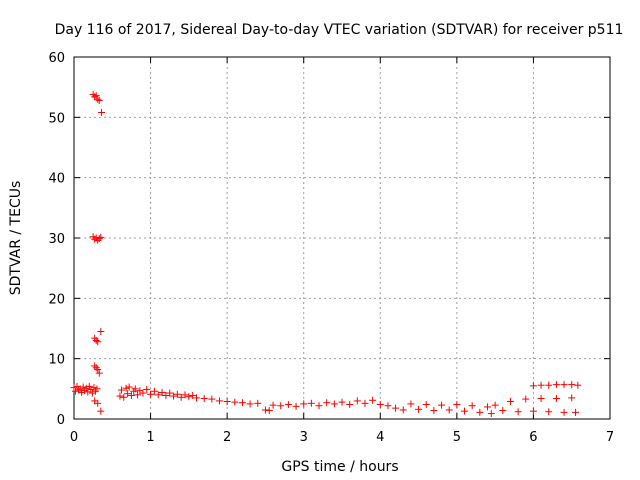 Image resolution: width=640 pixels, height=480 pixels. What do you see at coordinates (61, 420) in the screenshot?
I see `y-tick-label: 0` at bounding box center [61, 420].